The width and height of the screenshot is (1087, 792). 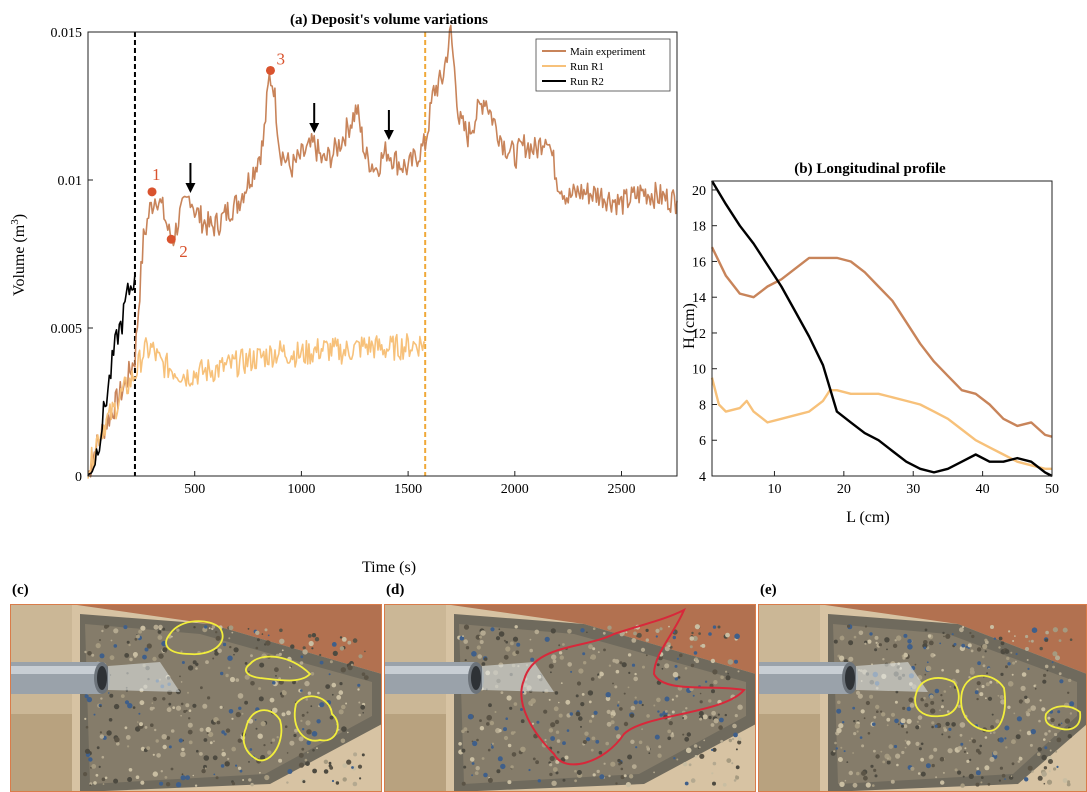 What do you see at coordinates (78, 477) in the screenshot?
I see `y-tick-label: 0` at bounding box center [78, 477].